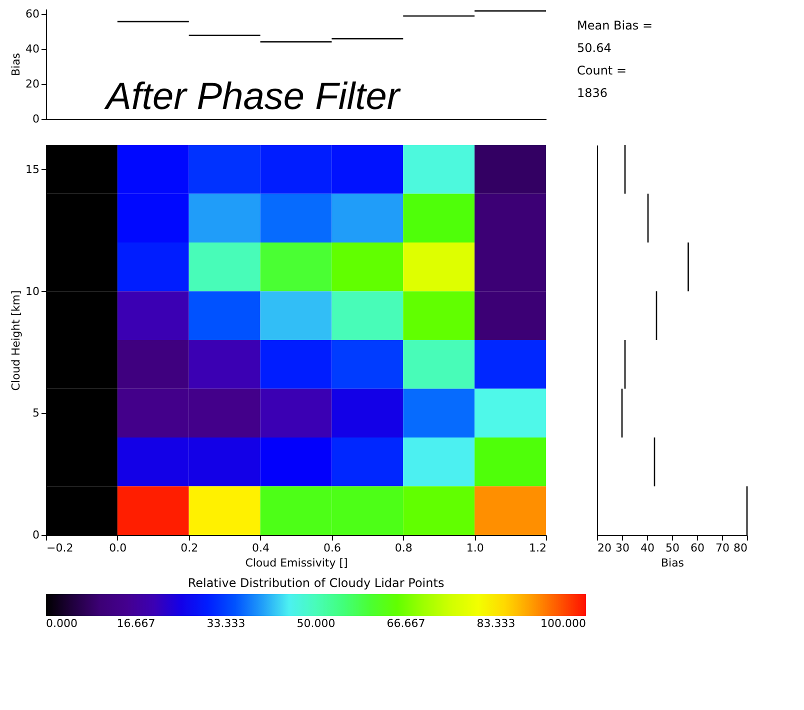 This screenshot has width=804, height=710. What do you see at coordinates (496, 623) in the screenshot?
I see `color-bar-label: 83.333` at bounding box center [496, 623].